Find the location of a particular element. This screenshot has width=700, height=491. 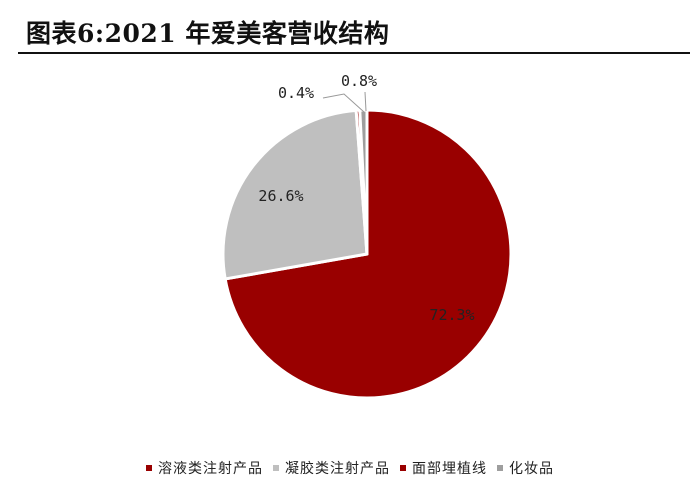

data-label-2: 26.6% is located at coordinates (280, 196).